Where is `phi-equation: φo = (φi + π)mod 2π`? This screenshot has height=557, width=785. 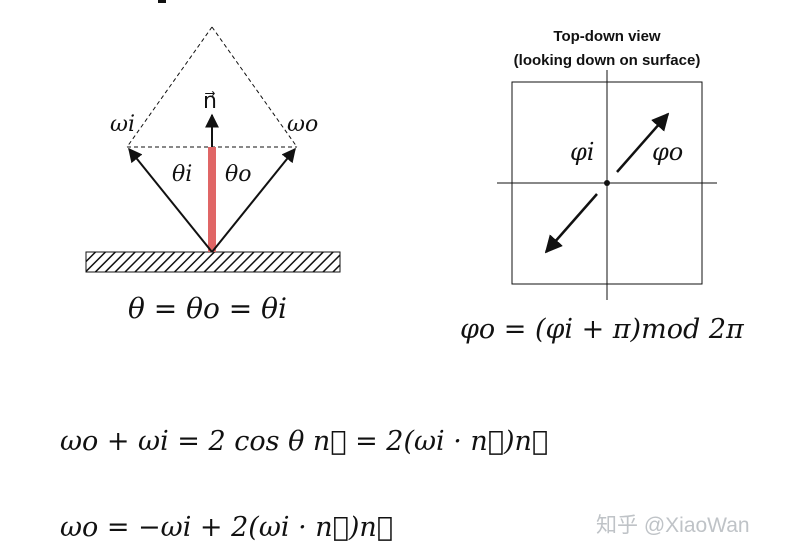 phi-equation: φo = (φi + π)mod 2π is located at coordinates (602, 329).